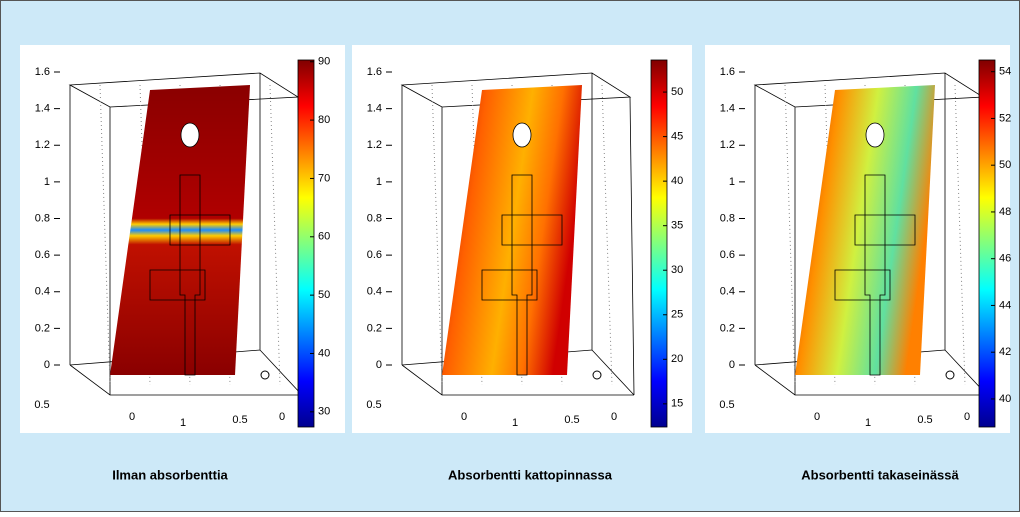 This screenshot has width=1020, height=517. Describe the element at coordinates (170, 474) in the screenshot. I see `panel-caption: Ilman absorbenttia` at that location.